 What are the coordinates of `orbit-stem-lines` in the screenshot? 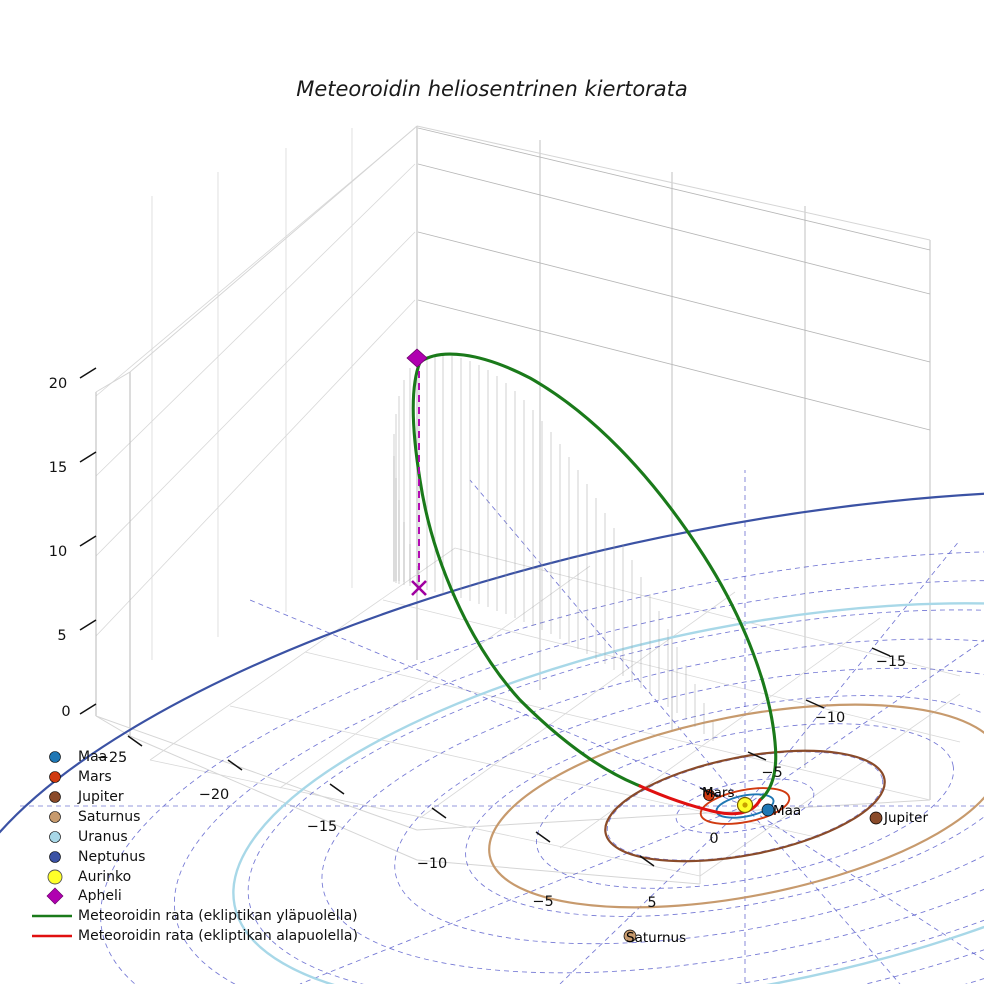 It's located at (553, 548).